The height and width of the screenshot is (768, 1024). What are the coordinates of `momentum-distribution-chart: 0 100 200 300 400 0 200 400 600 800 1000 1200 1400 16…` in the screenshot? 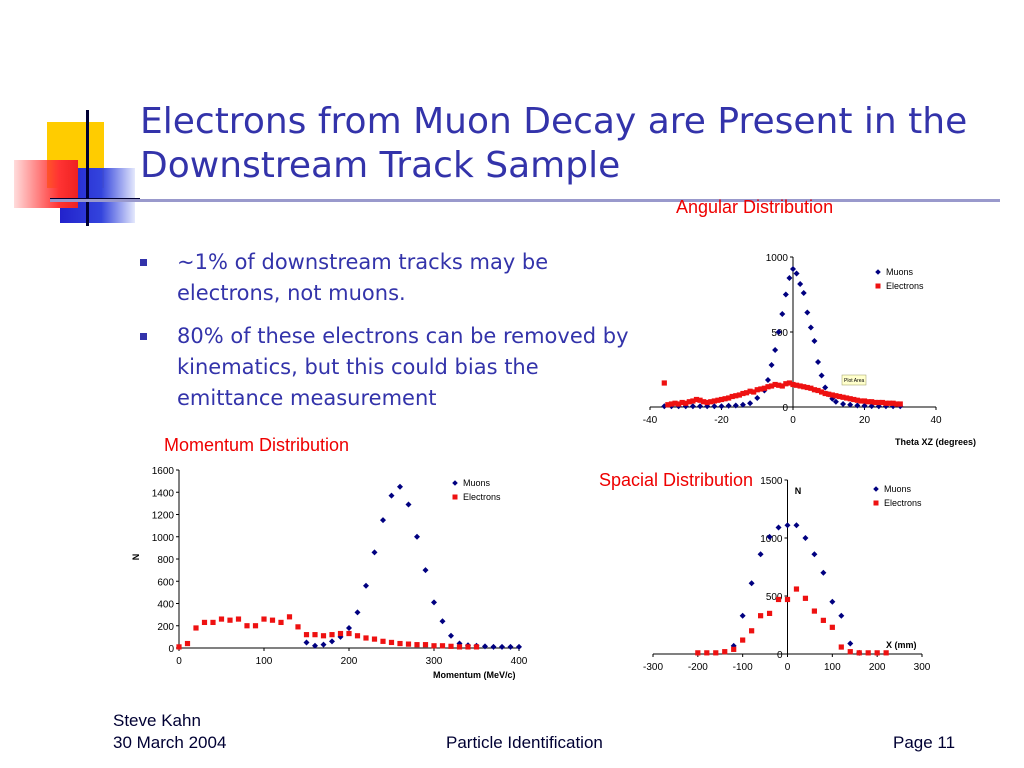 It's located at (329, 573).